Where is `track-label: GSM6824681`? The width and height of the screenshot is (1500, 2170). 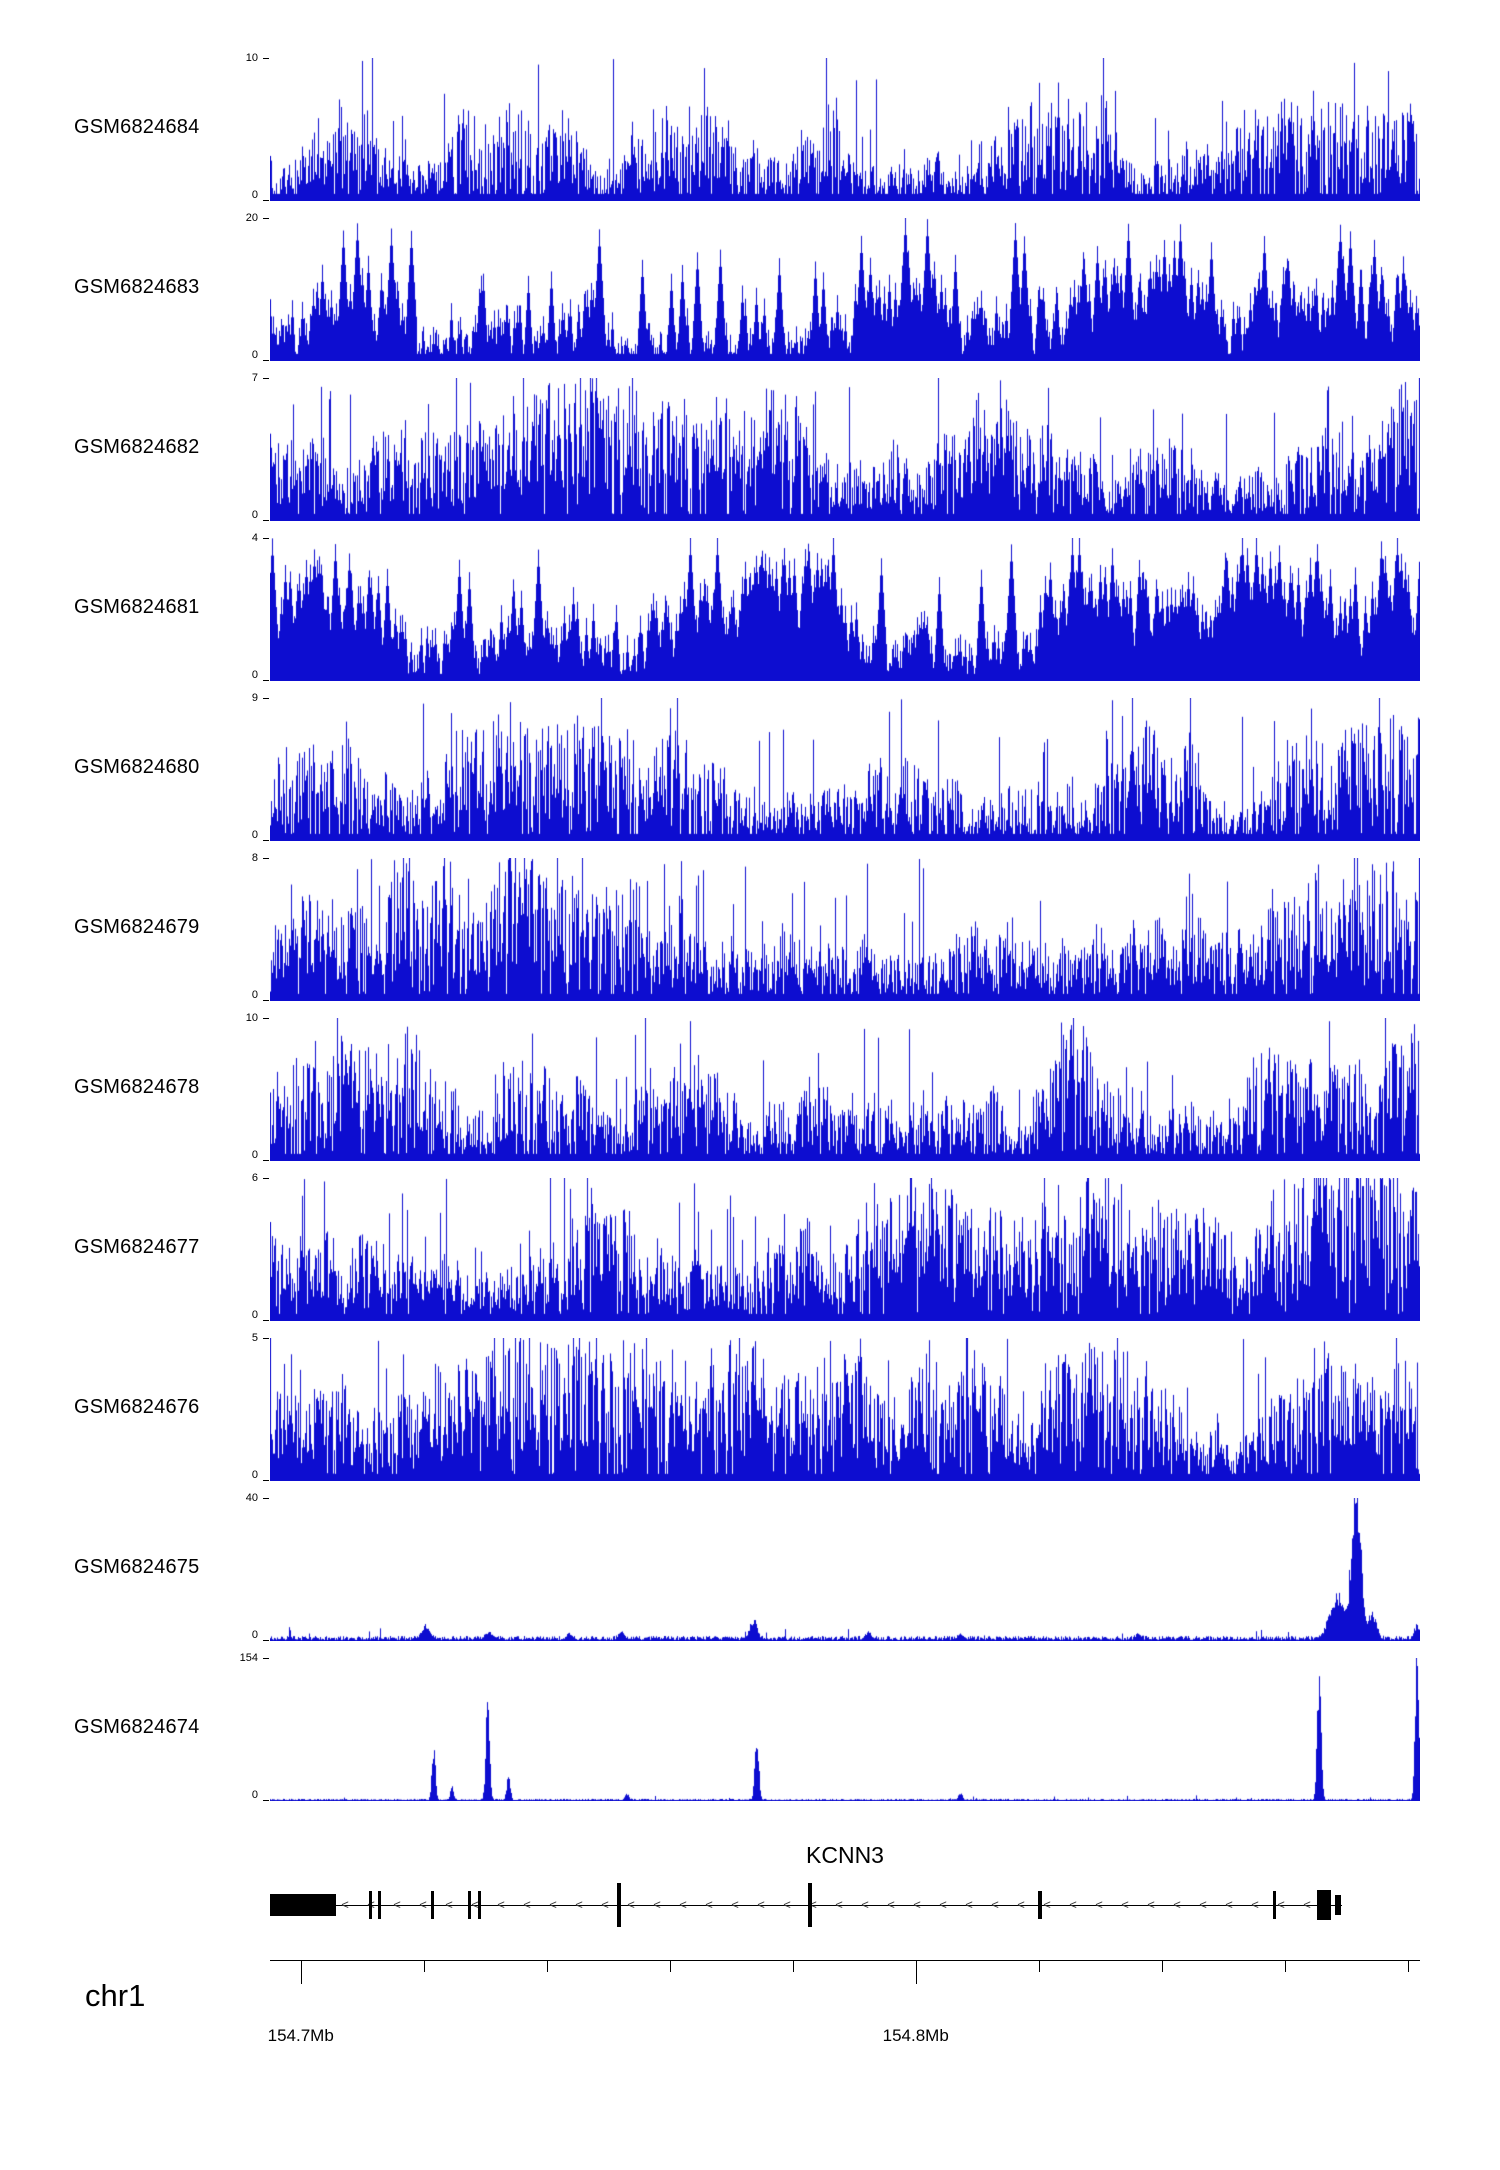 track-label: GSM6824681 is located at coordinates (137, 607).